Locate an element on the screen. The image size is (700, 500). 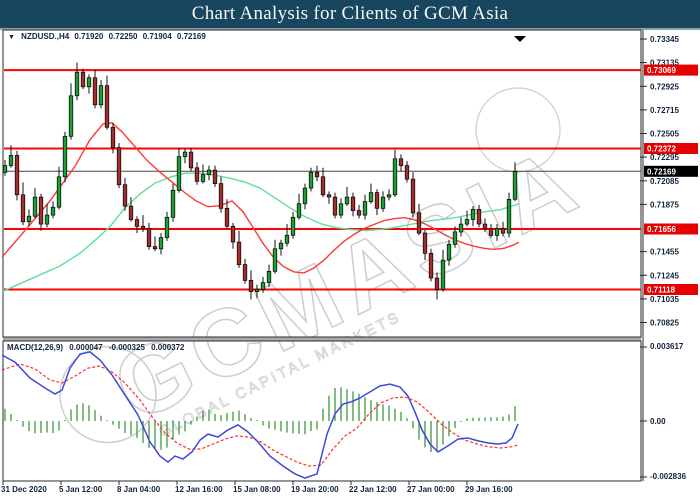
price-tick-label: 0.71875 is located at coordinates (664, 204).